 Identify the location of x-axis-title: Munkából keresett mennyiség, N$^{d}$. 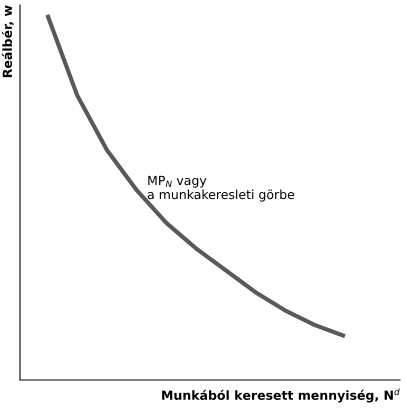
(281, 395).